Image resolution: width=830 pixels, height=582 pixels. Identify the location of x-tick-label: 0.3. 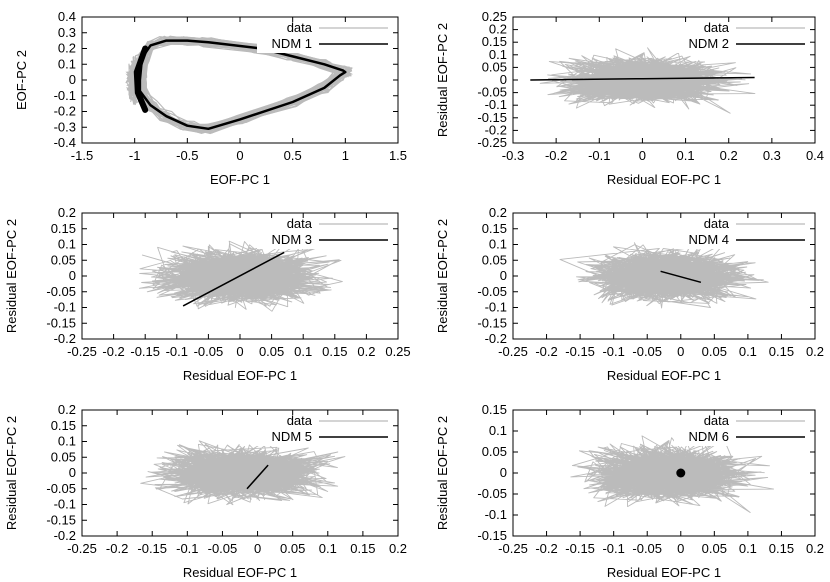
(772, 155).